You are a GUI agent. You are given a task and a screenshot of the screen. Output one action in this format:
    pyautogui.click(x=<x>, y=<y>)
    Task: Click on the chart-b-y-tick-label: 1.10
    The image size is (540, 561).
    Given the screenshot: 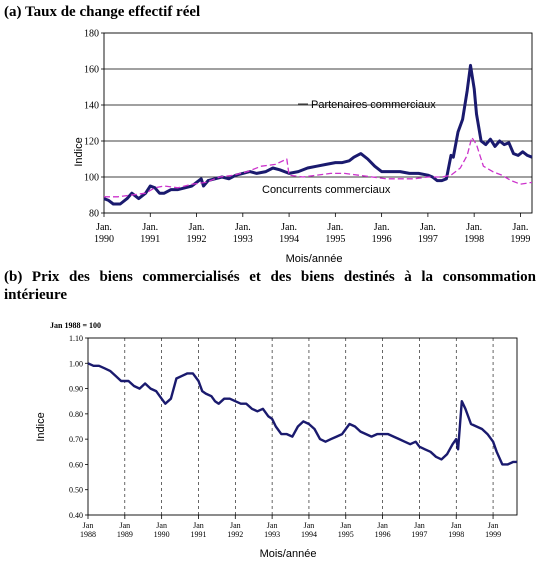 What is the action you would take?
    pyautogui.click(x=76, y=338)
    